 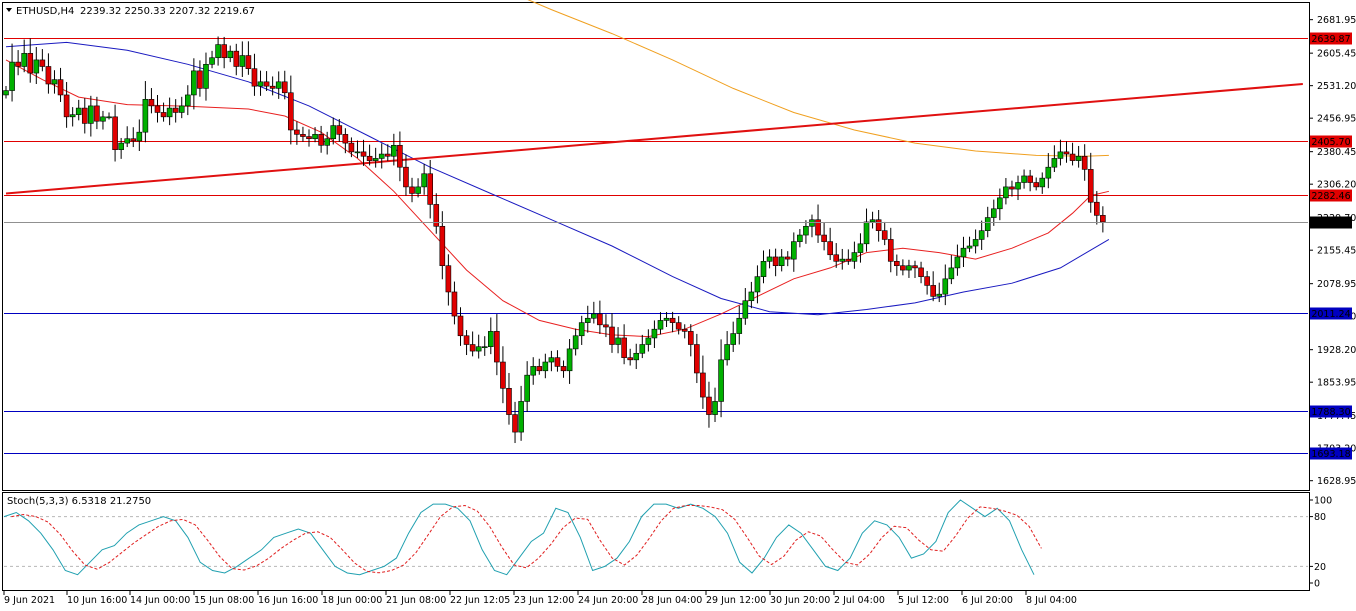 I want to click on time-tick-label: 2 Jul 04:00, so click(x=859, y=600).